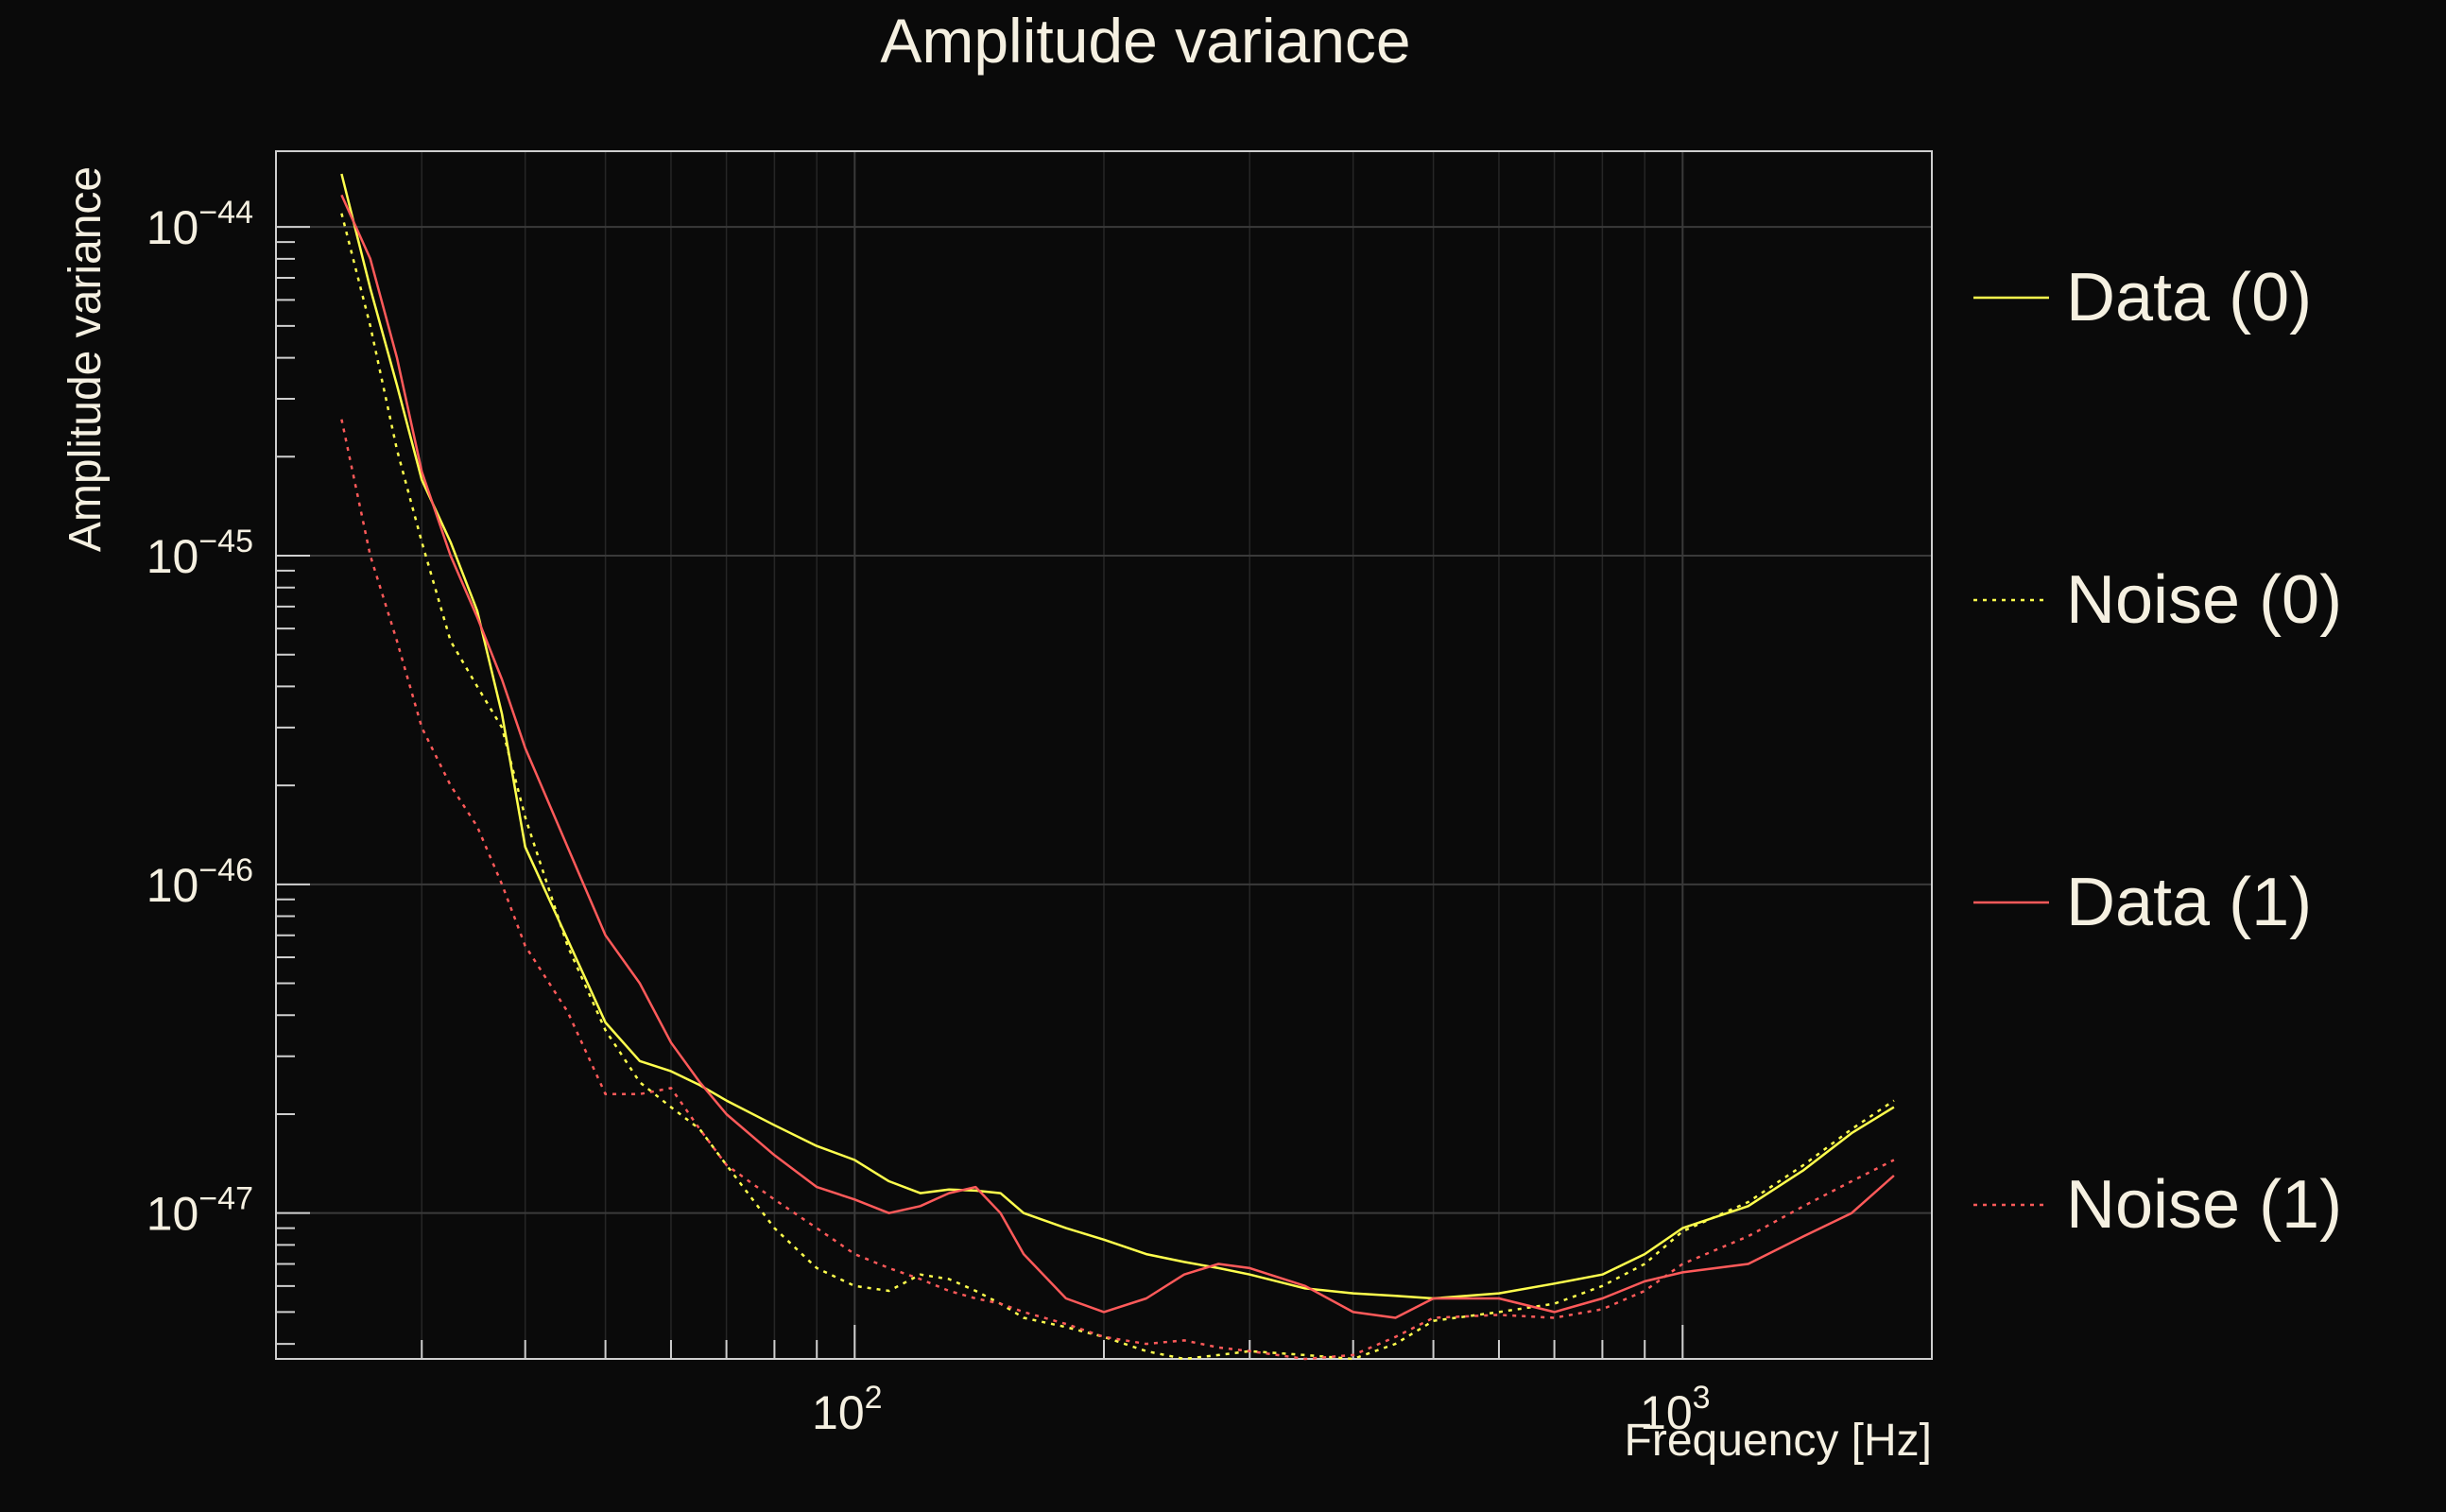 The width and height of the screenshot is (2446, 1512). I want to click on x-tick-label: 10², so click(847, 1409).